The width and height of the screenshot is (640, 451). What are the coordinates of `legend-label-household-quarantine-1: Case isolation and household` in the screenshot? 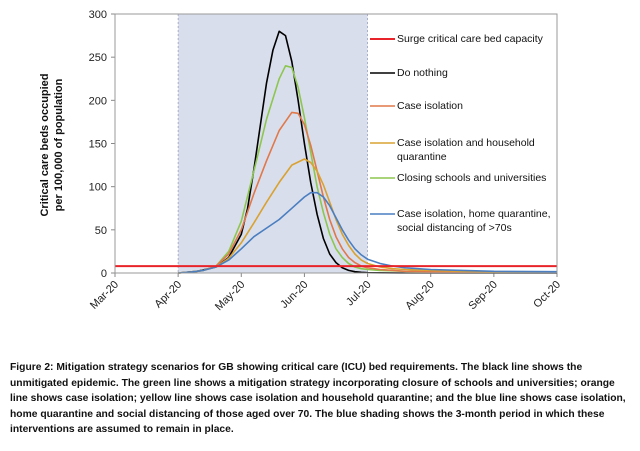 It's located at (466, 143).